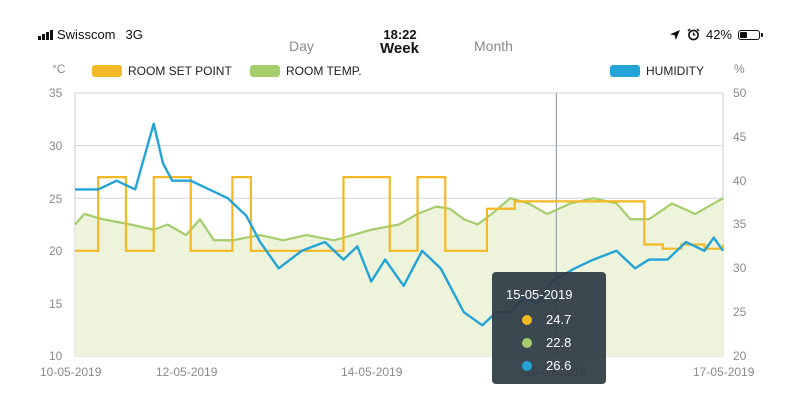  What do you see at coordinates (549, 328) in the screenshot?
I see `chart-tooltip: 15-05-2019 24.7 22.8 26.6` at bounding box center [549, 328].